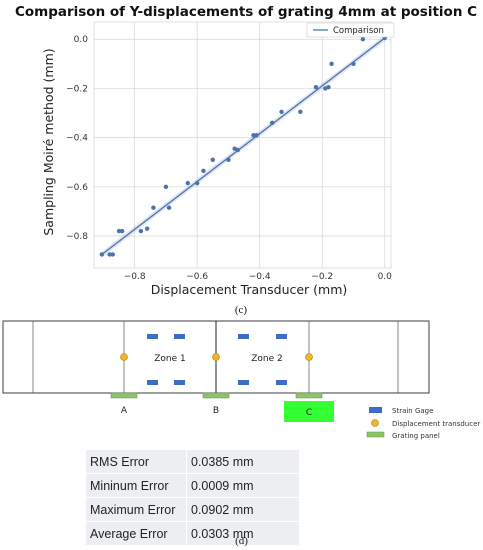 The width and height of the screenshot is (483, 550). I want to click on row-label: Average Error, so click(136, 533).